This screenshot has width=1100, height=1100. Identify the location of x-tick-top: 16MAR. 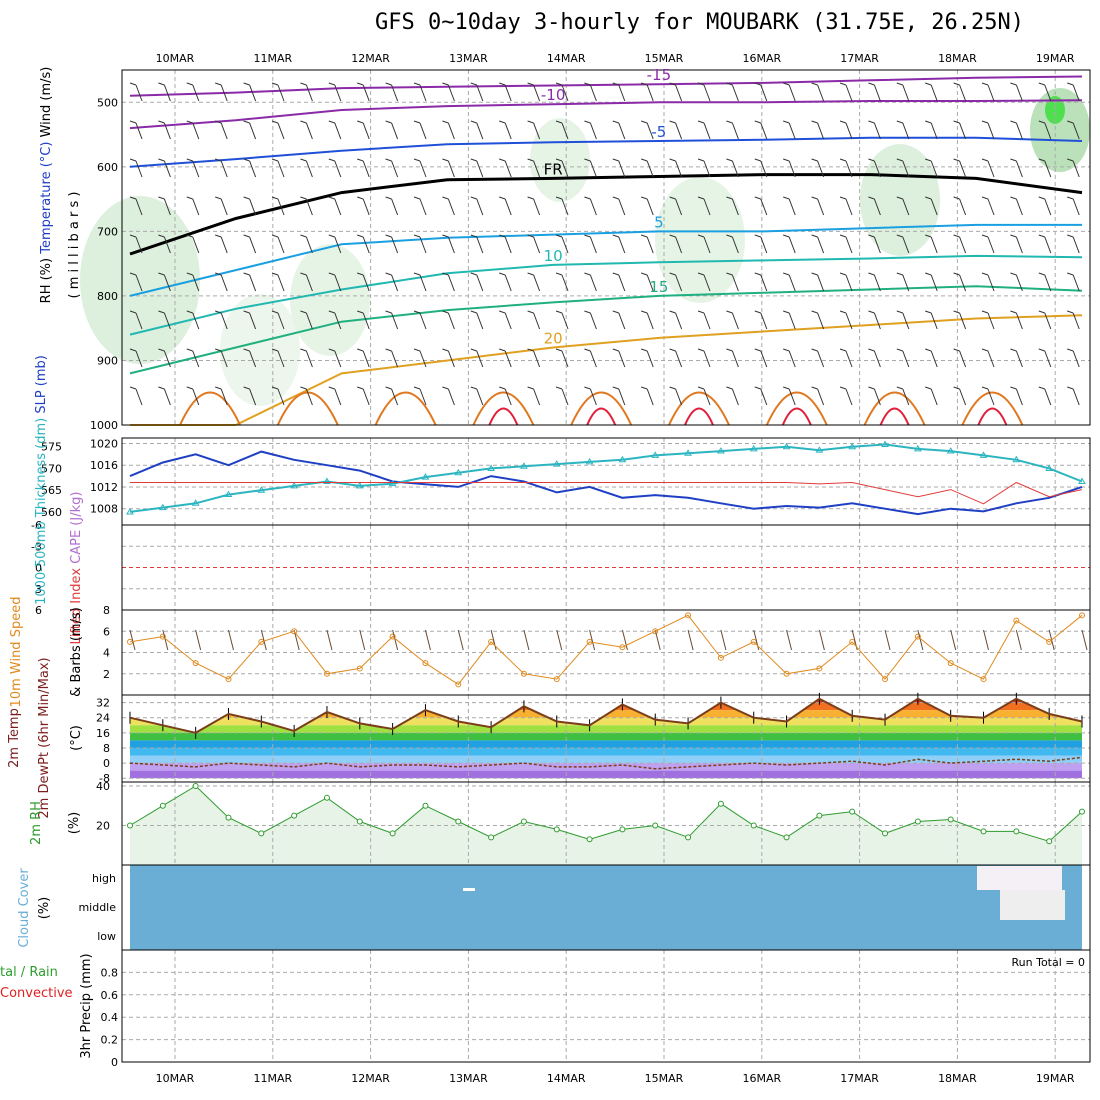
(761, 58).